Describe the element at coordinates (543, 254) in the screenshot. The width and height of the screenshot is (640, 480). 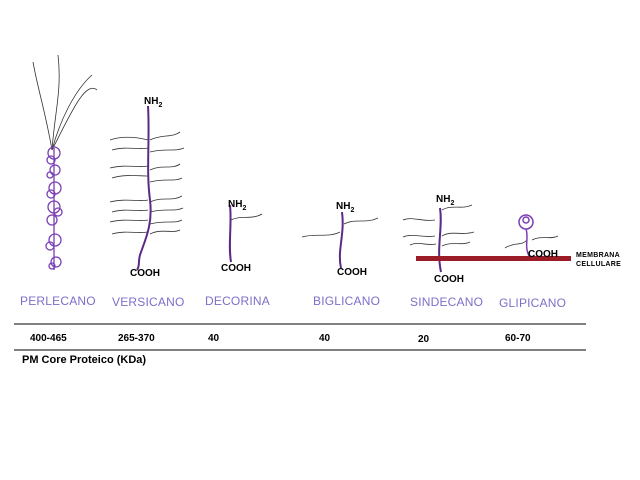
I see `glipicano-cooh-label: COOH` at that location.